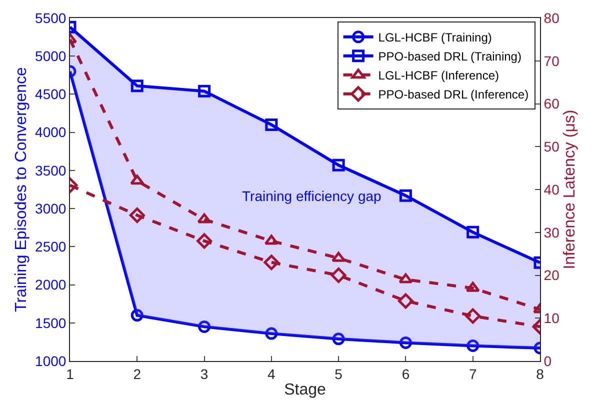 The width and height of the screenshot is (610, 406). I want to click on y-tick-label: 3000, so click(50, 208).